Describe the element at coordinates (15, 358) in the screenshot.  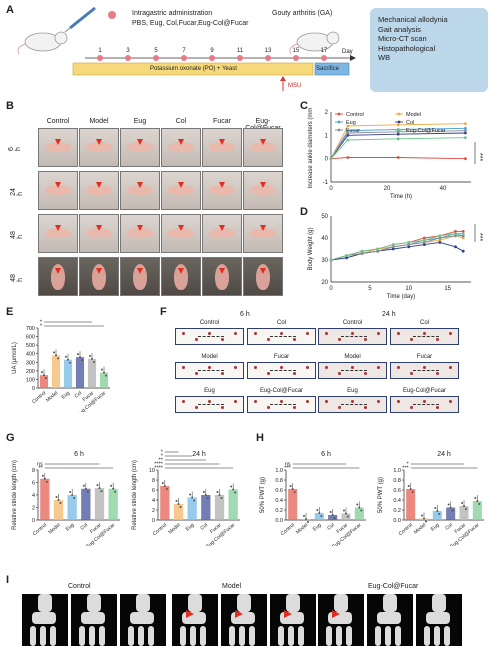
I see `y-axis-label: UA (μmol/L)` at that location.